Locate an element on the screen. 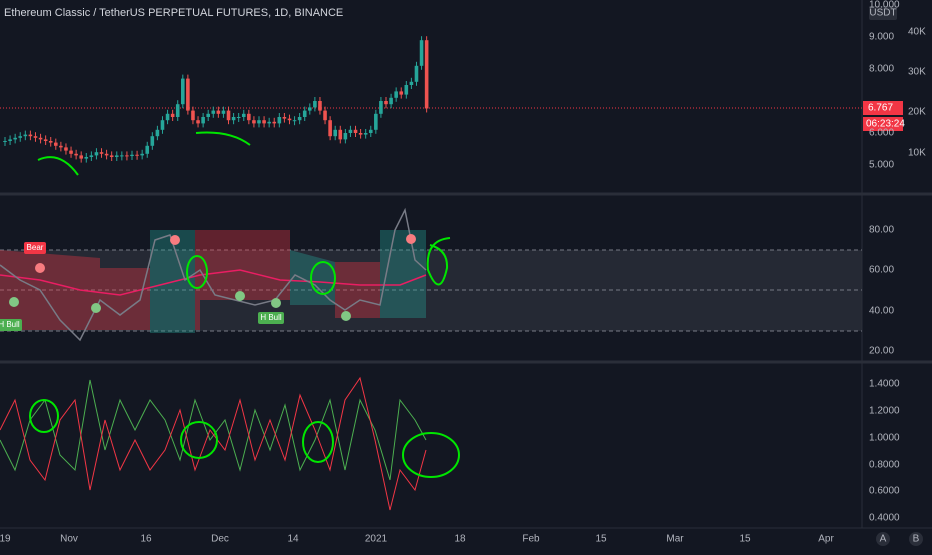  rsi-tick: 40.00 is located at coordinates (881, 311).